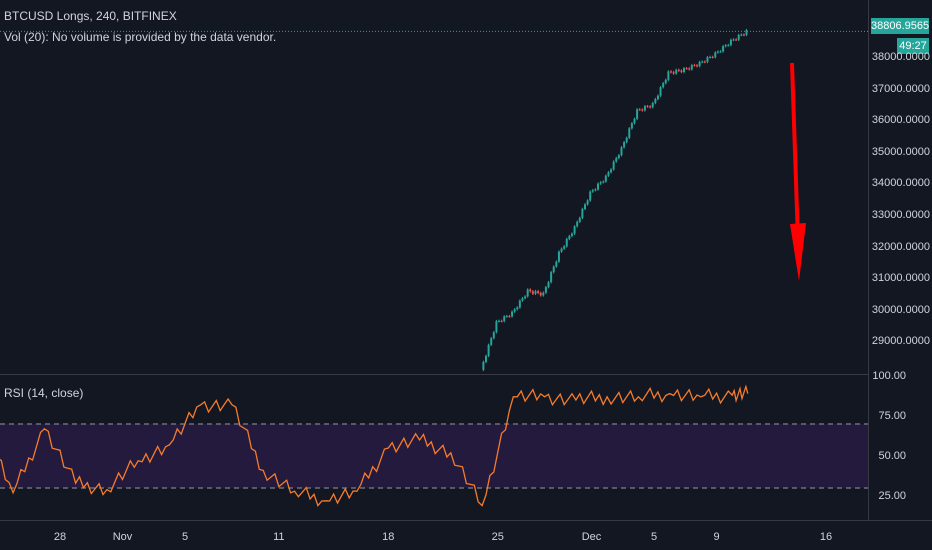 The height and width of the screenshot is (550, 932). I want to click on last-price-tag: 38806.9565, so click(900, 26).